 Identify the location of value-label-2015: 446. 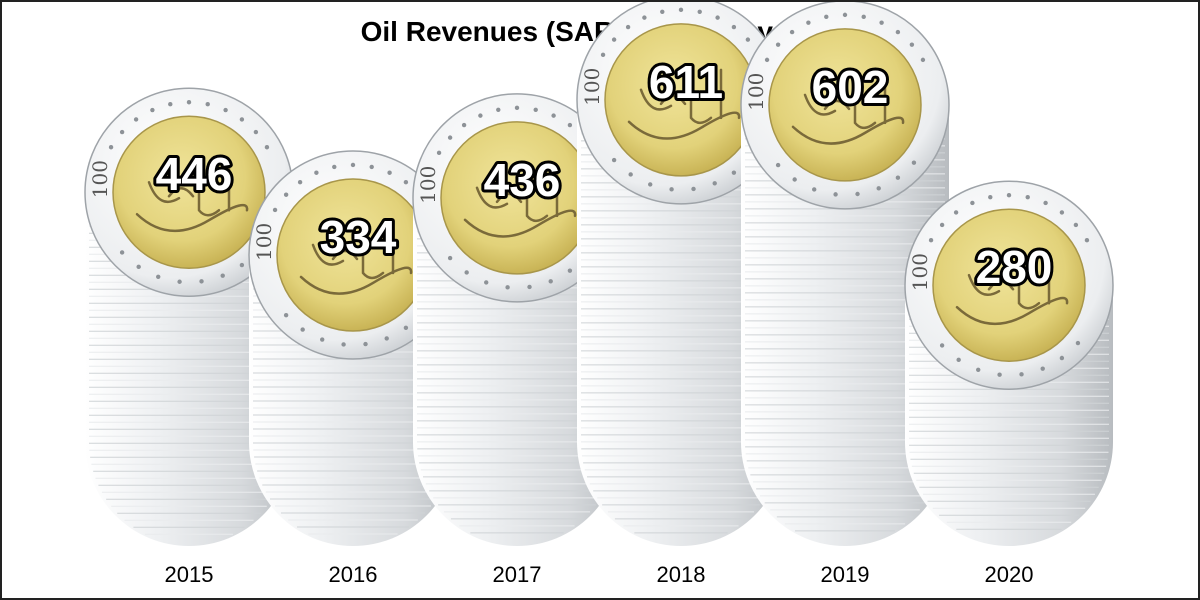
(194, 174).